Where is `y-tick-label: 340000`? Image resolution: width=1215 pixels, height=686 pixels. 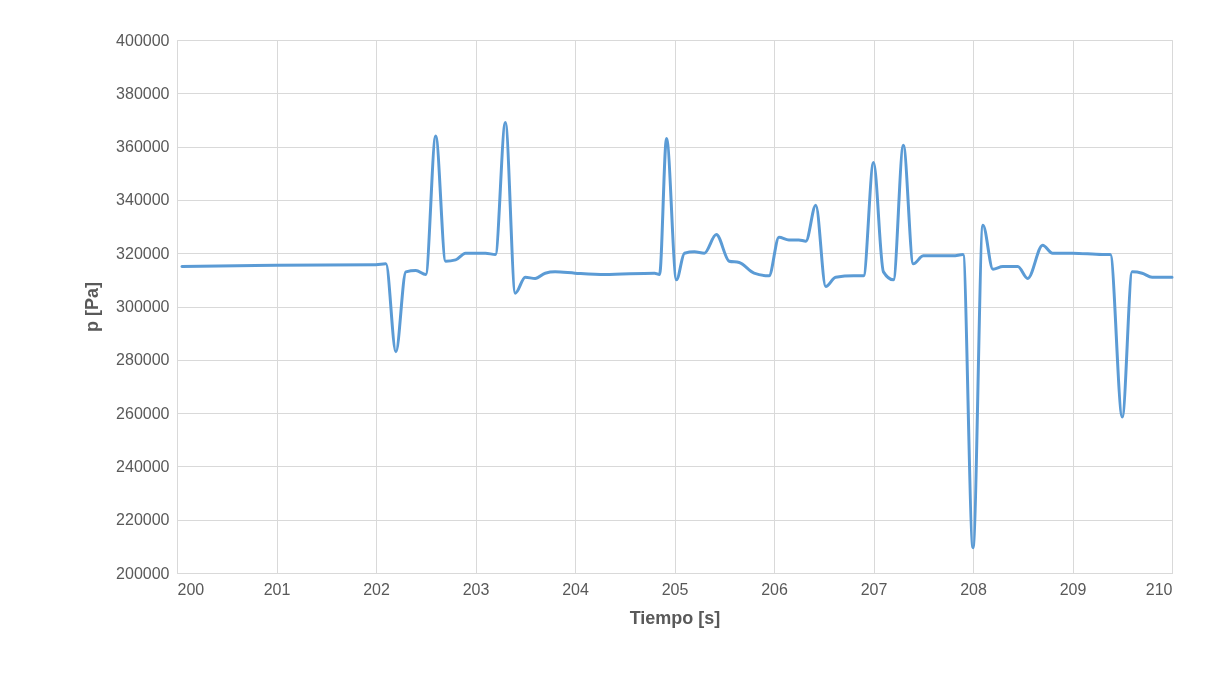 y-tick-label: 340000 is located at coordinates (143, 200).